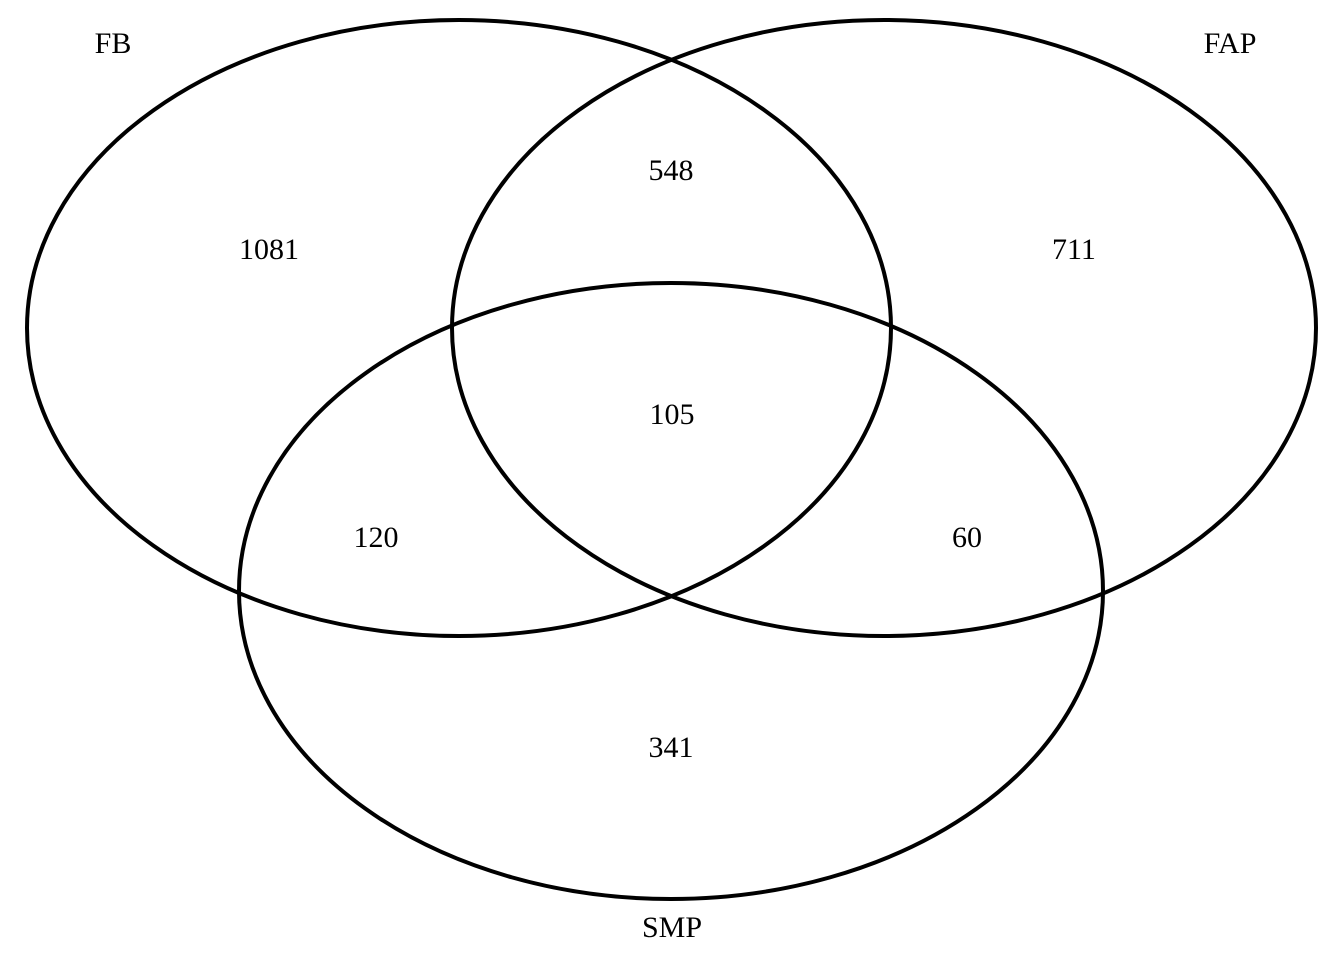 The width and height of the screenshot is (1344, 960). Describe the element at coordinates (967, 537) in the screenshot. I see `region-fap-smp-count: 60` at that location.